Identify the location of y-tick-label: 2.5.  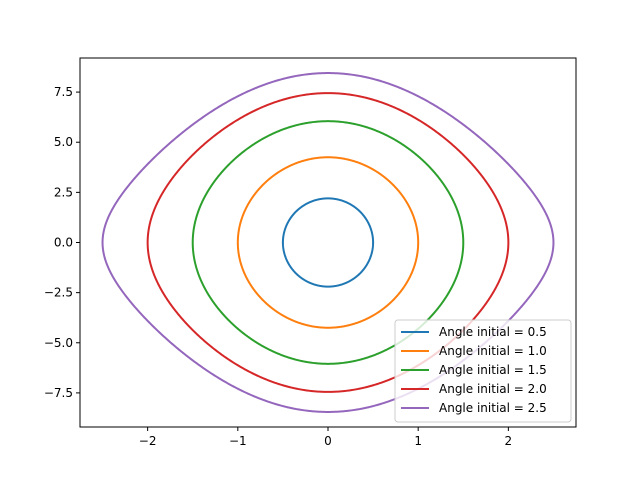
(63, 192).